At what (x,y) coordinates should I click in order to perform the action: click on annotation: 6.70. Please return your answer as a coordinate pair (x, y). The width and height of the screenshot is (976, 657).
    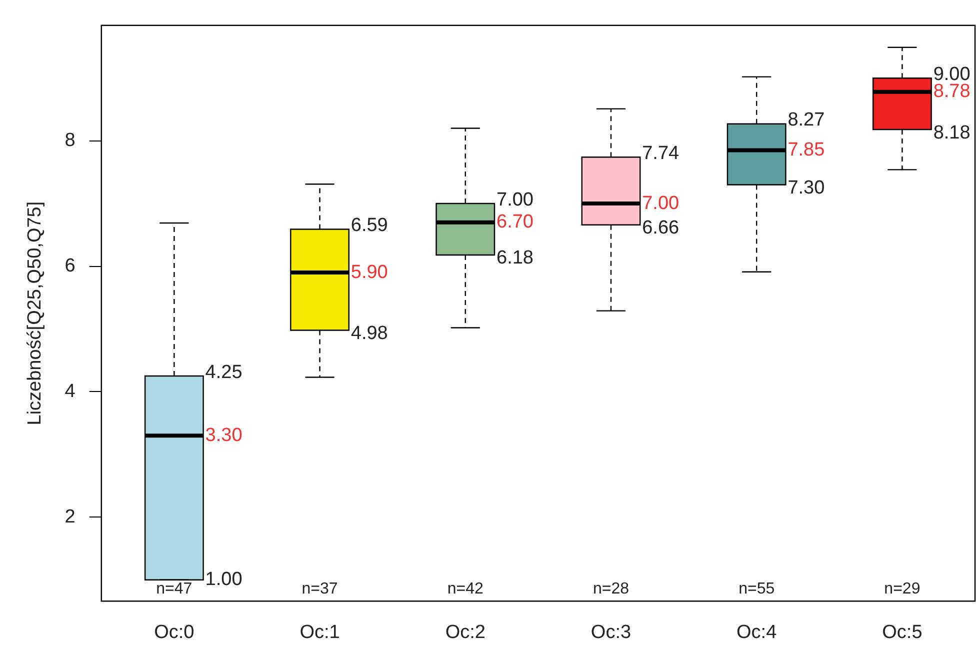
    Looking at the image, I should click on (515, 222).